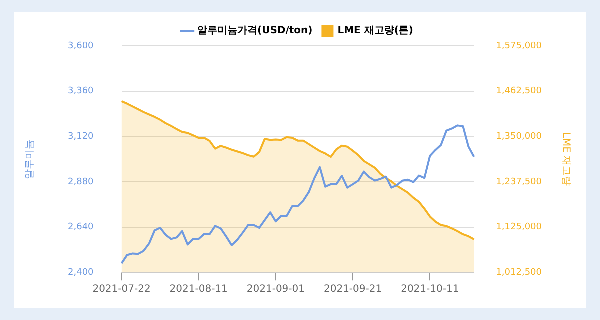 The height and width of the screenshot is (320, 600). Describe the element at coordinates (519, 46) in the screenshot. I see `y2-tick-label: 1,575,000` at that location.